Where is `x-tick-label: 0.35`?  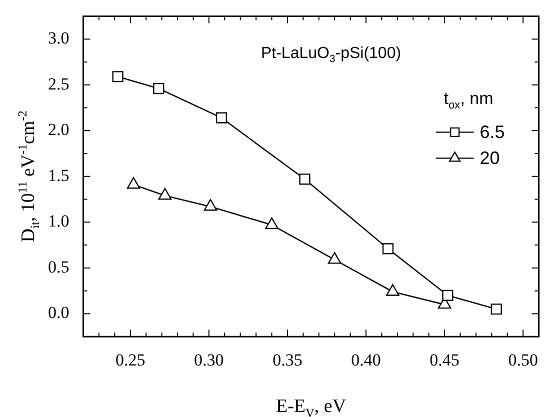 x-tick-label: 0.35 is located at coordinates (287, 360).